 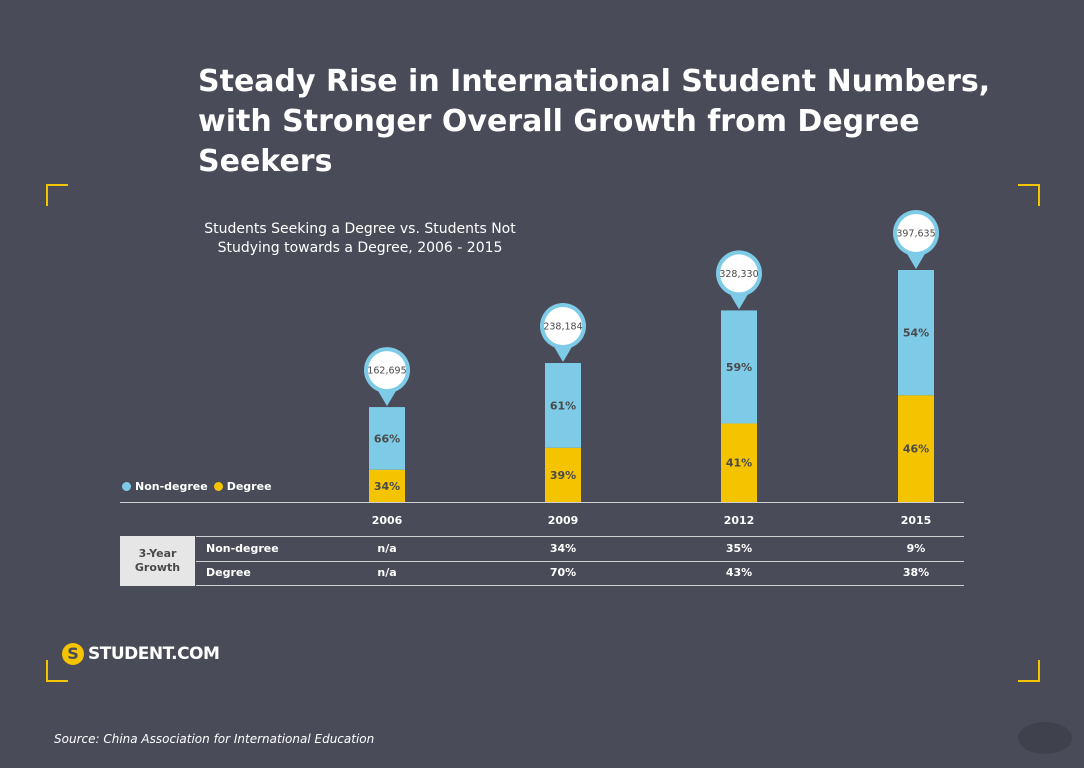 I want to click on growth-cell: 9%, so click(x=916, y=548).